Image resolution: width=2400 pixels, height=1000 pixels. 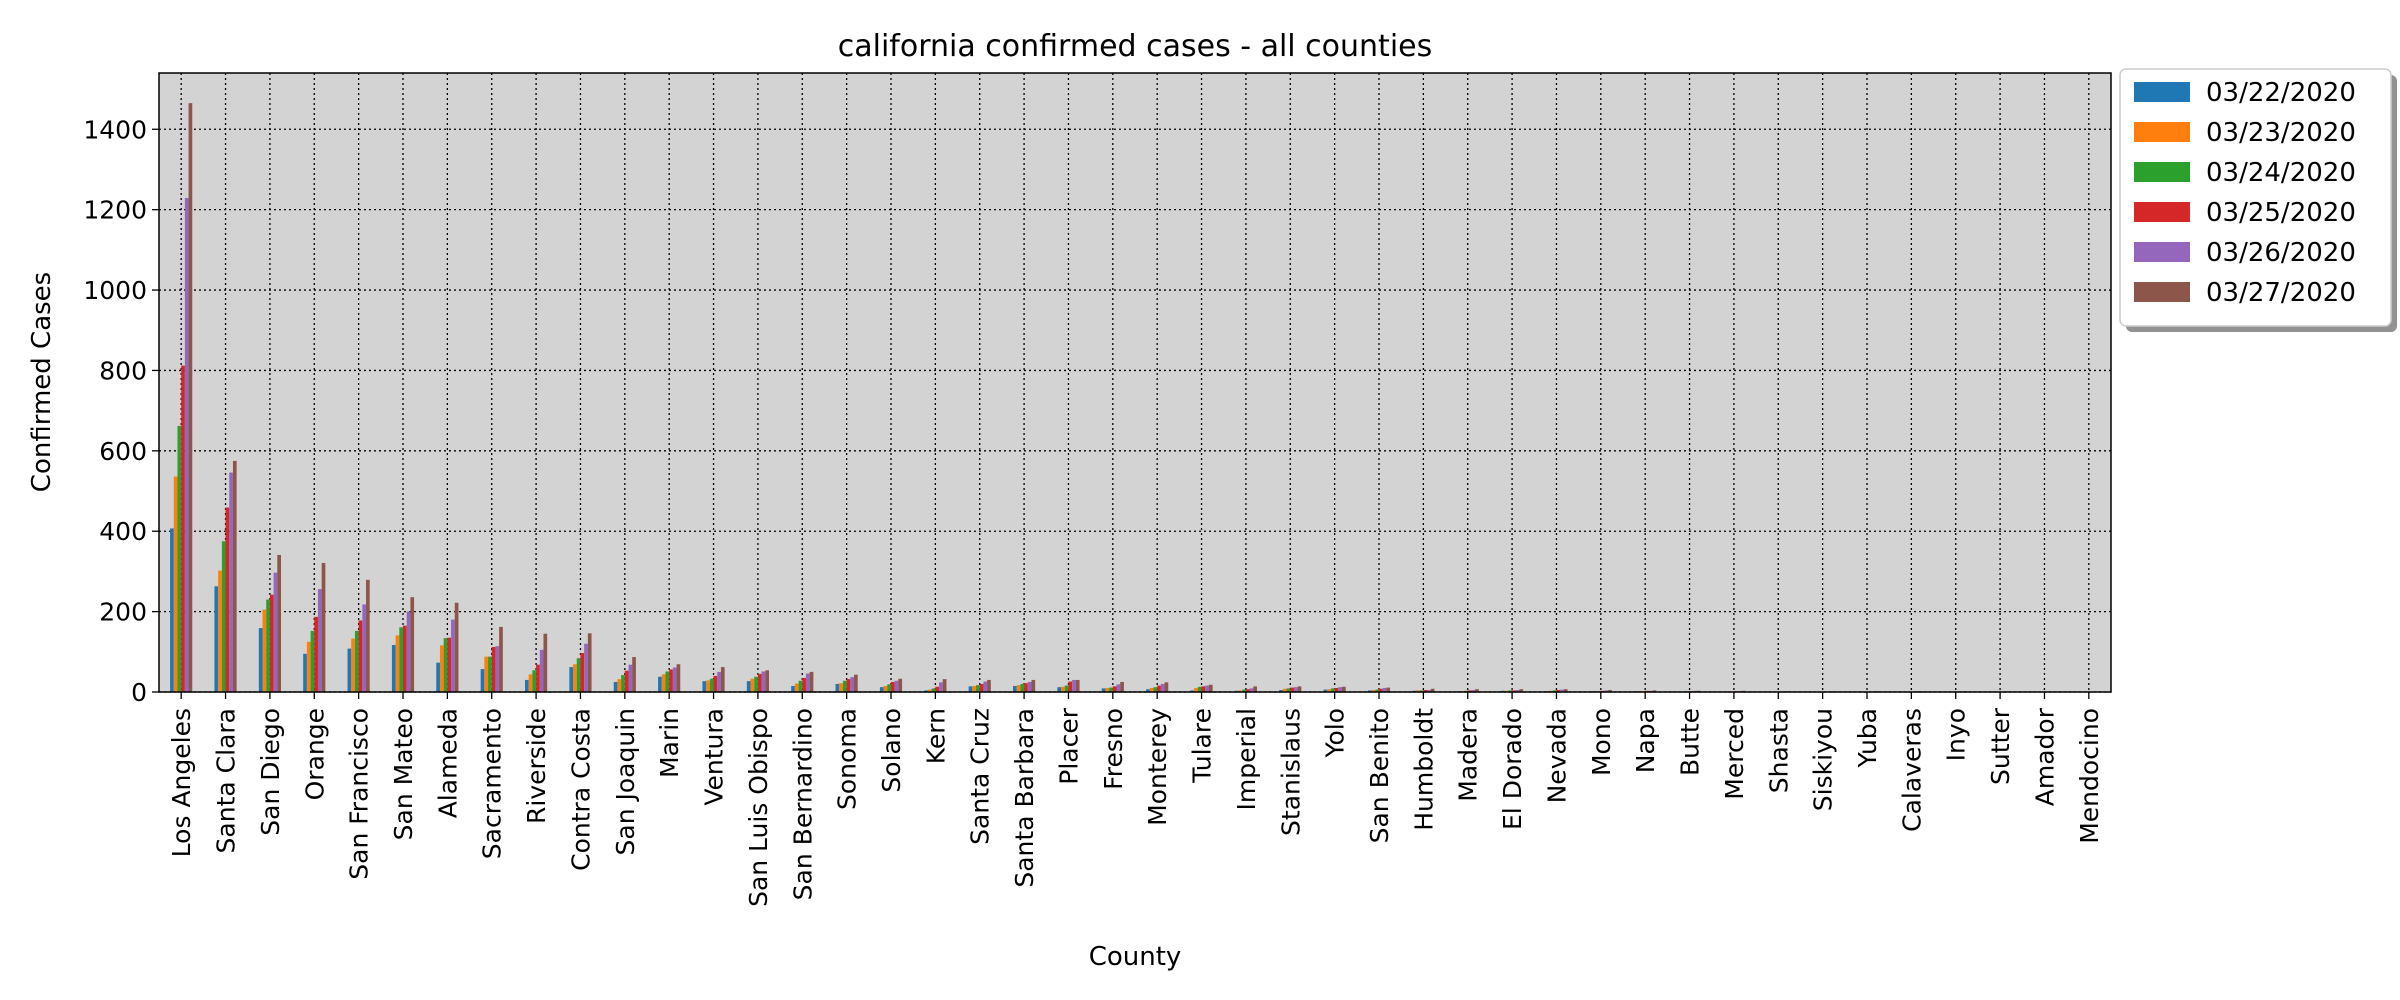 What do you see at coordinates (2281, 293) in the screenshot?
I see `legend-label: 03/27/2020` at bounding box center [2281, 293].